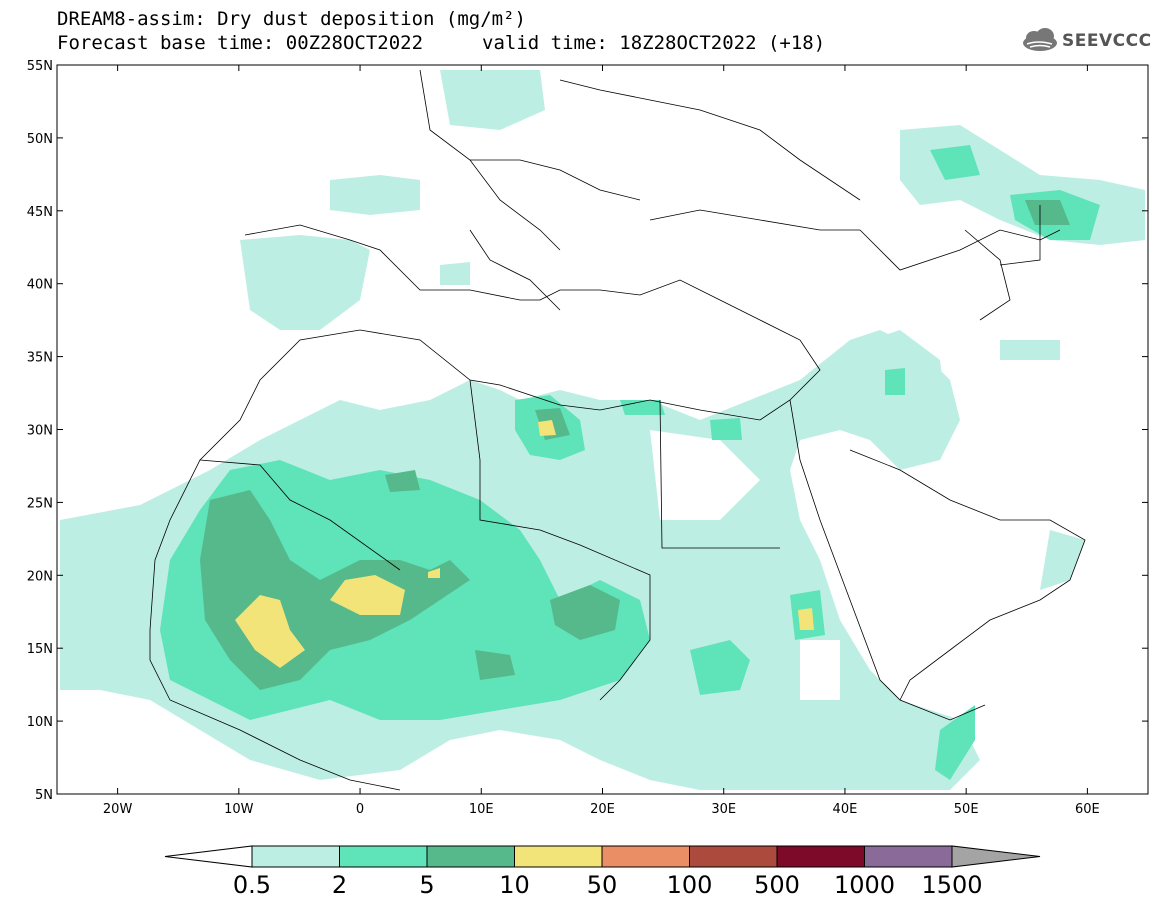  I want to click on lat-tick-label: 20N, so click(40, 576).